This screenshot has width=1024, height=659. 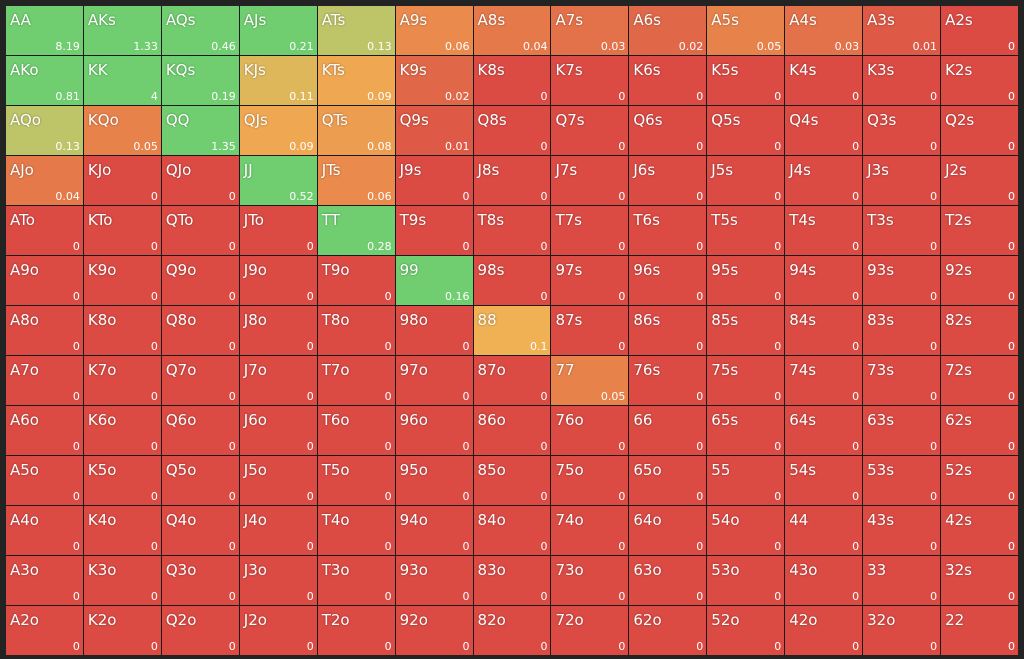 What do you see at coordinates (902, 30) in the screenshot?
I see `hand-cell: A3s 0.01` at bounding box center [902, 30].